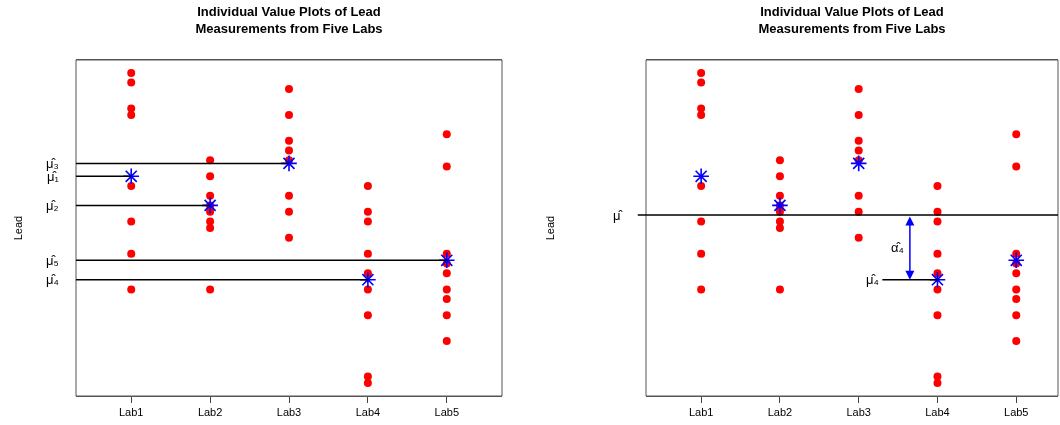 The height and width of the screenshot is (425, 1060). What do you see at coordinates (618, 215) in the screenshot?
I see `ref-line-label: μ̂` at bounding box center [618, 215].